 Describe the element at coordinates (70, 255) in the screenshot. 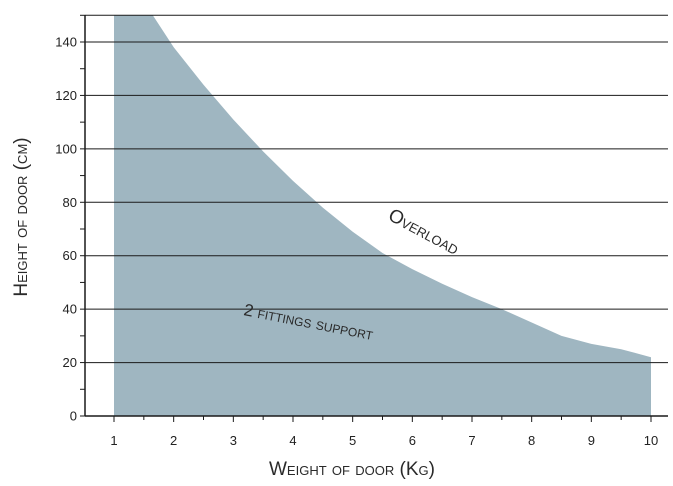

I see `y-tick-label: 60` at that location.